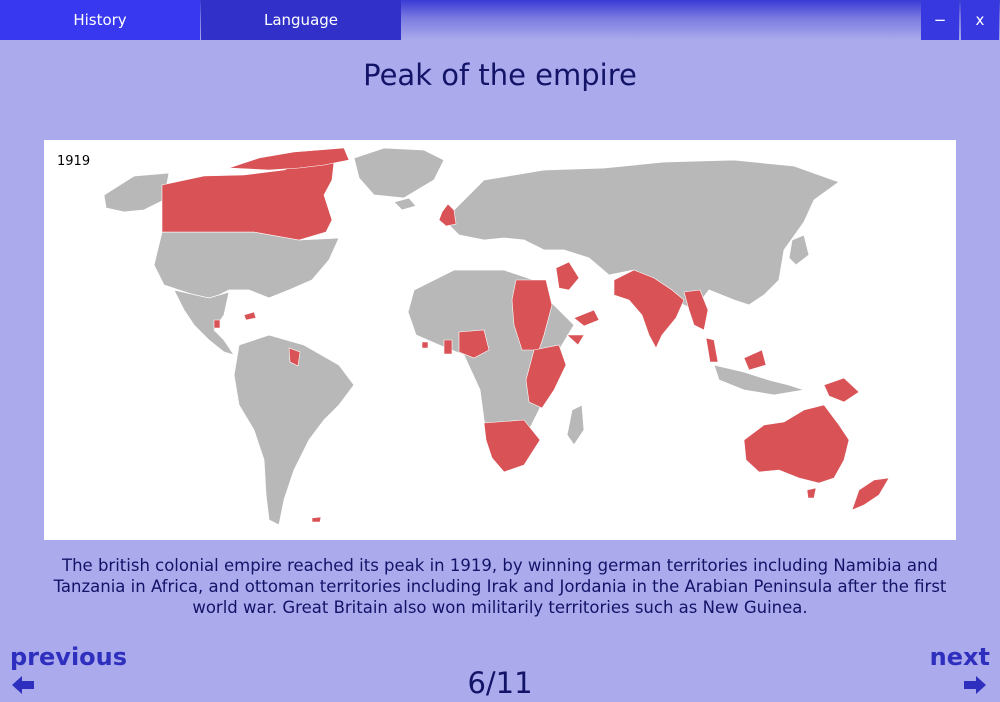  I want to click on map-empire-uk, so click(447, 215).